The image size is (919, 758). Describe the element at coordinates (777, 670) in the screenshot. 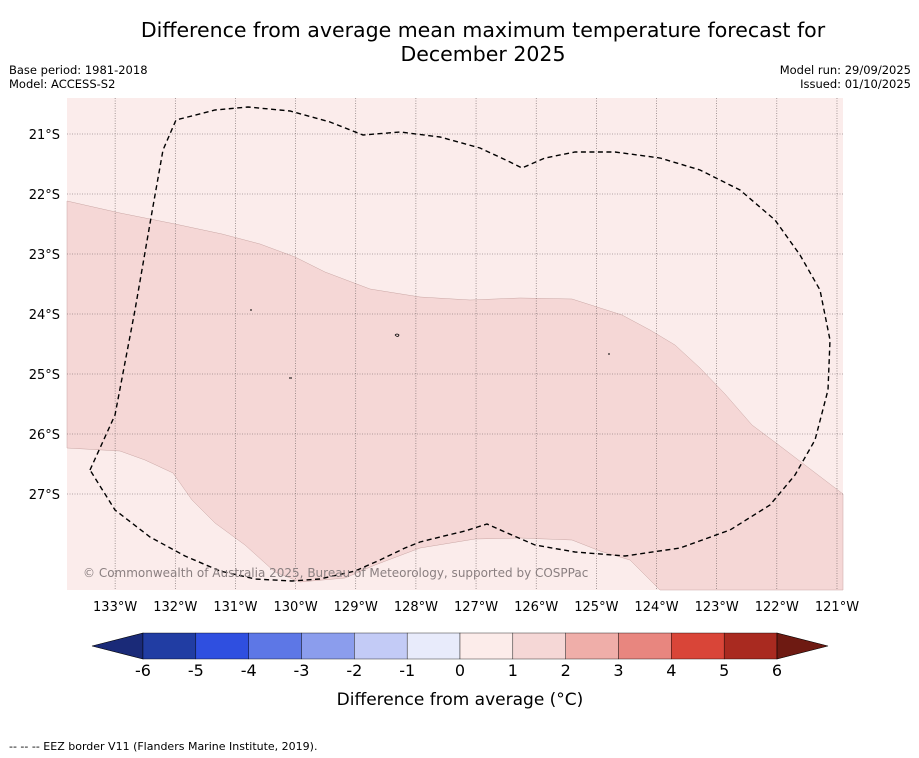

I see `colorbar-tick-label: 6` at that location.